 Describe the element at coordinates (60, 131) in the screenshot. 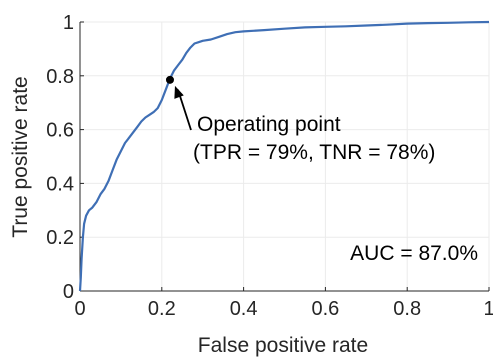

I see `y-tick-label: 0.6` at that location.